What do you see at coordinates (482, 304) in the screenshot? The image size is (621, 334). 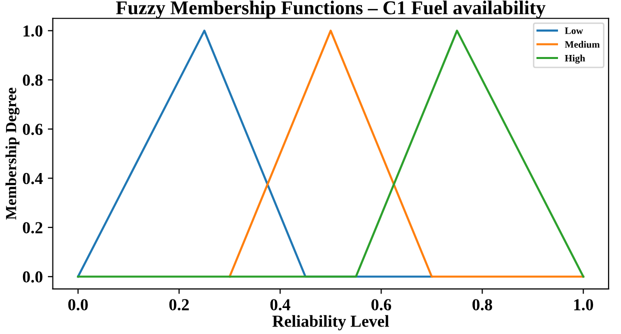 I see `x-tick-label: 0.8` at bounding box center [482, 304].